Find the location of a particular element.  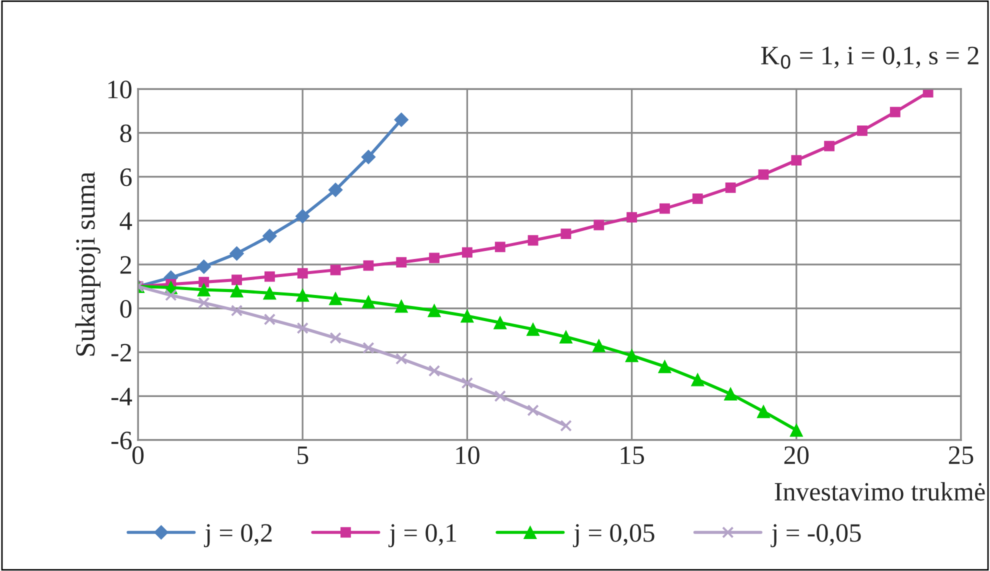

y-axis-title: Sukauptoji suma is located at coordinates (87, 264).